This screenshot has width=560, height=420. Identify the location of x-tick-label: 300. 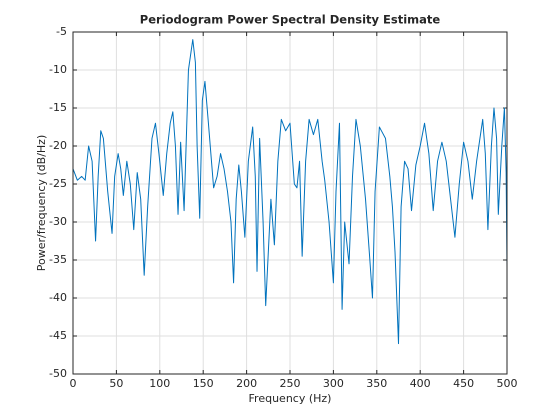
(333, 383).